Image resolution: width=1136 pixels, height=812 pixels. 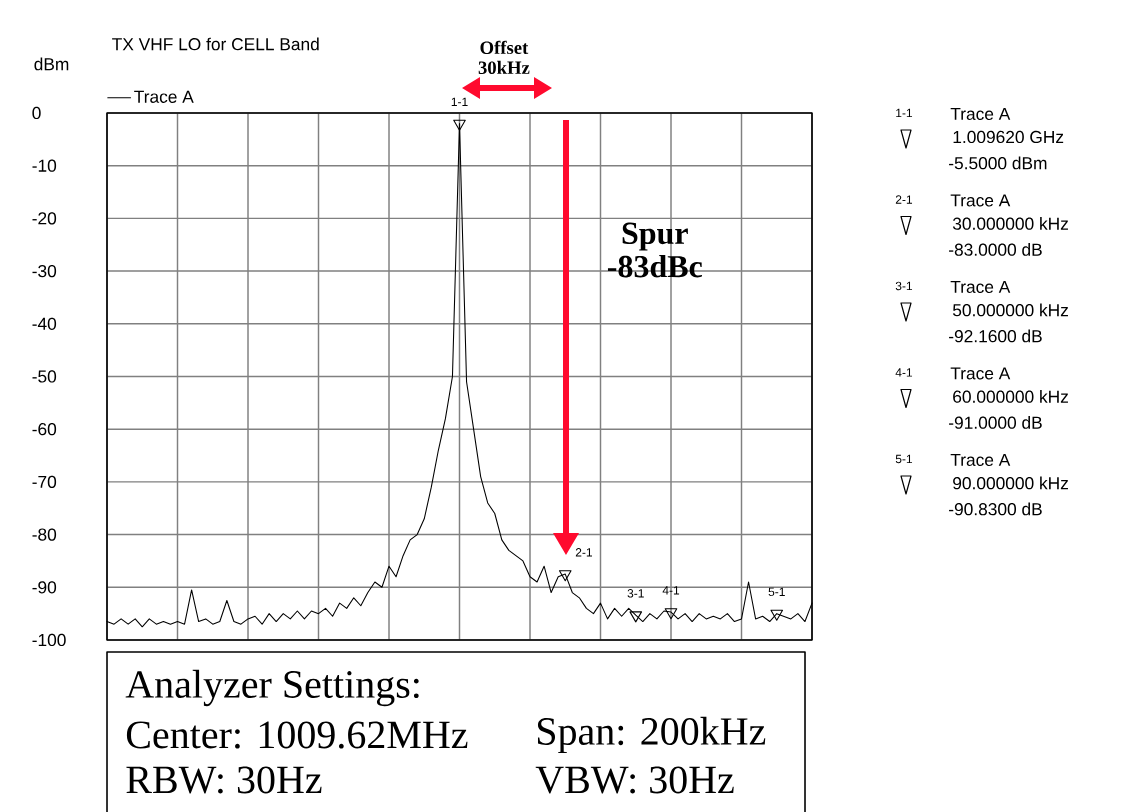 I want to click on y-tick-label: -100, so click(x=49, y=640).